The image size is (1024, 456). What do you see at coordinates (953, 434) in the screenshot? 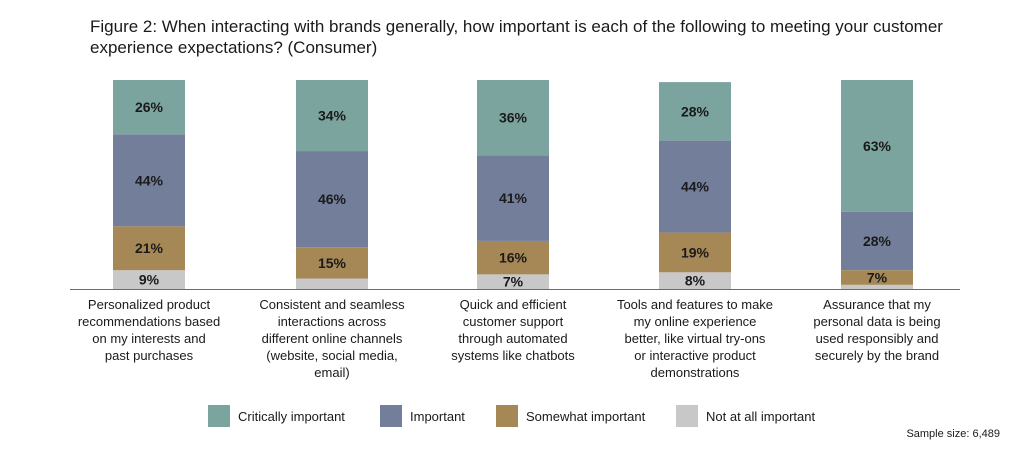
I see `sample-size: Sample size: 6,489` at bounding box center [953, 434].